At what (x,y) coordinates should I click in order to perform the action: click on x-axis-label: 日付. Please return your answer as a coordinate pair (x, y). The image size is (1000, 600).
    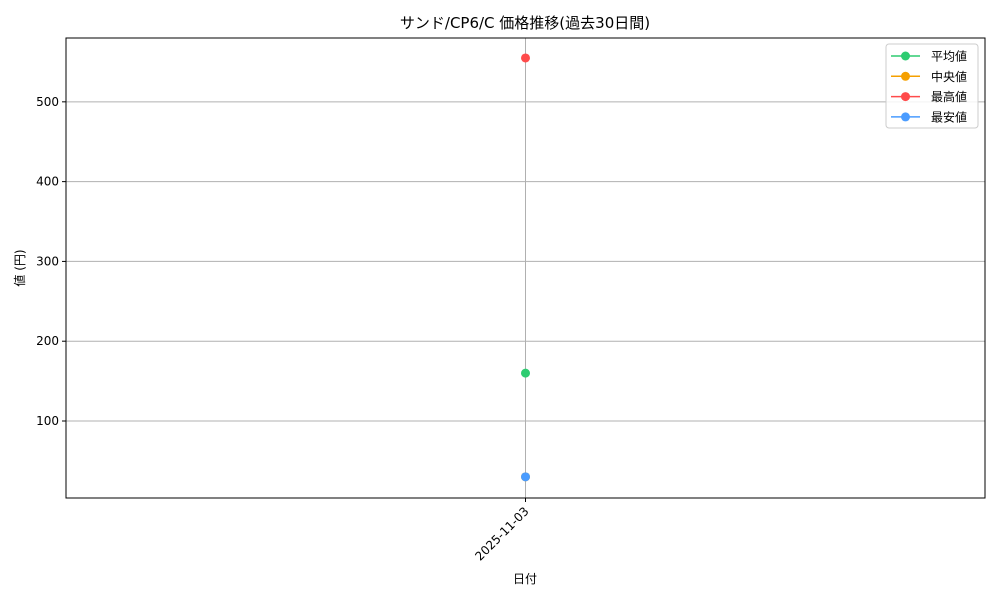
    Looking at the image, I should click on (525, 579).